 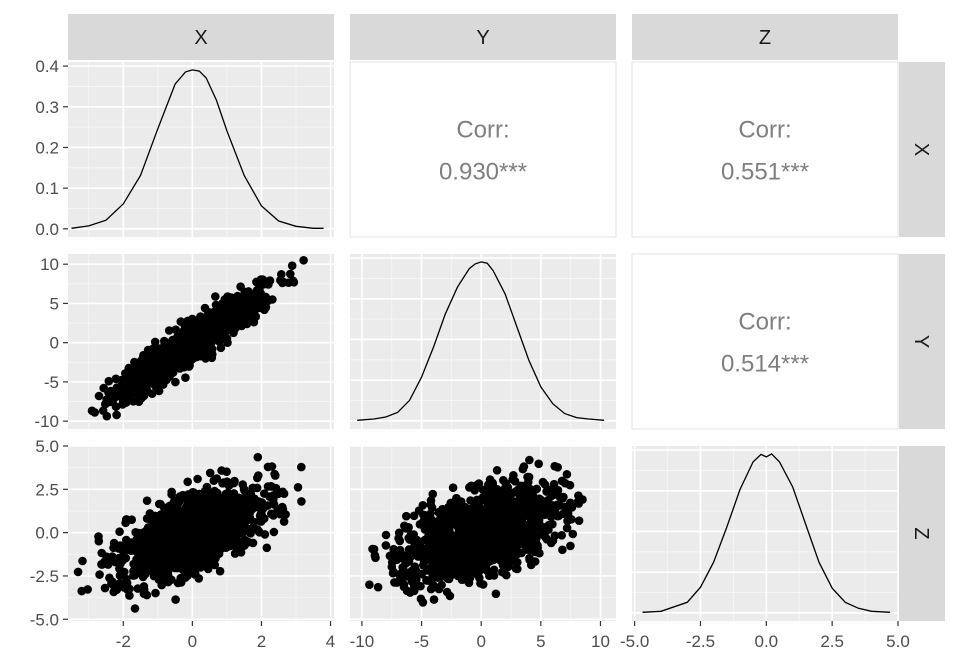 I want to click on panel-z-z-grid, so click(x=765, y=533).